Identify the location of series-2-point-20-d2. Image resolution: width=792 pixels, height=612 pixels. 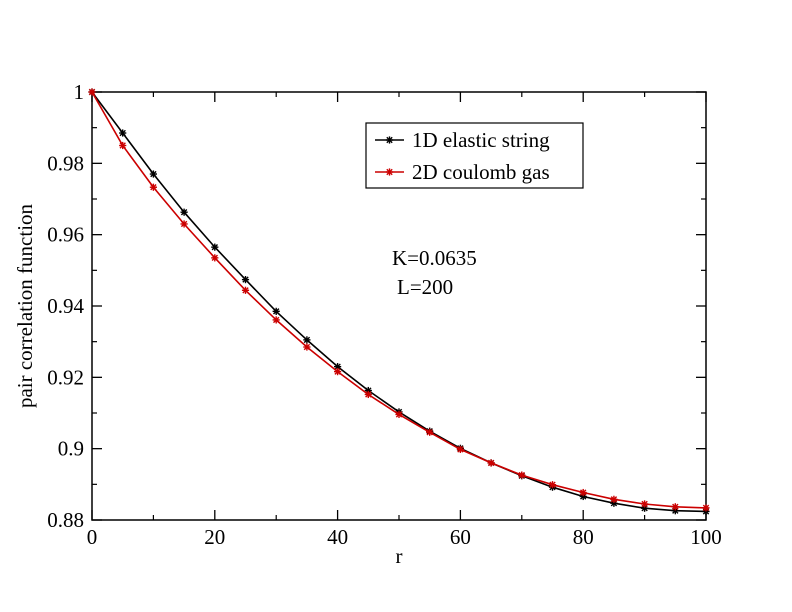
(706, 508).